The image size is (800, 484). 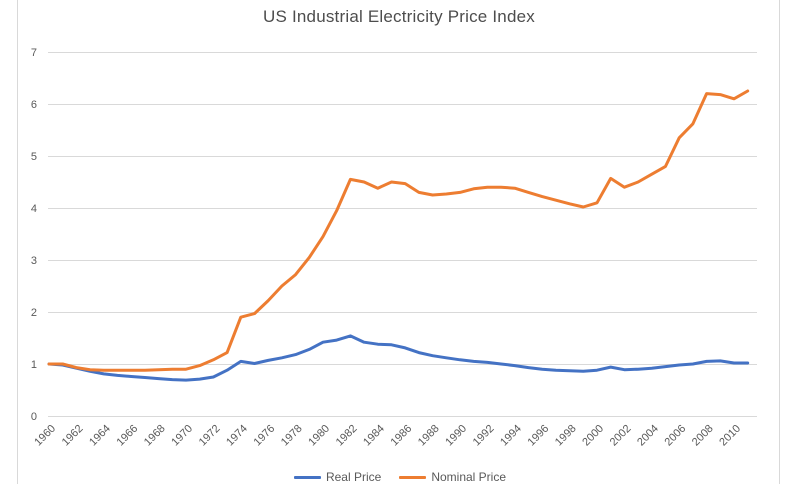 I want to click on x-tick-label-1978: 1978, so click(x=292, y=436).